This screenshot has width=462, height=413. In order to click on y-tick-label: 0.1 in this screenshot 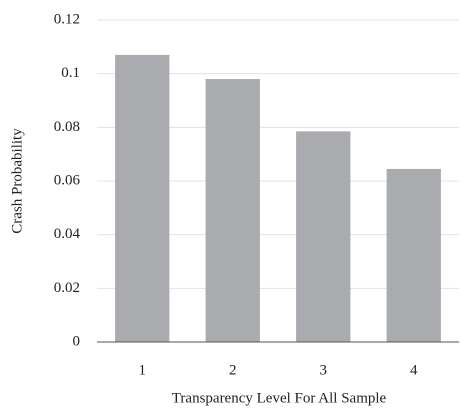, I will do `click(70, 73)`.